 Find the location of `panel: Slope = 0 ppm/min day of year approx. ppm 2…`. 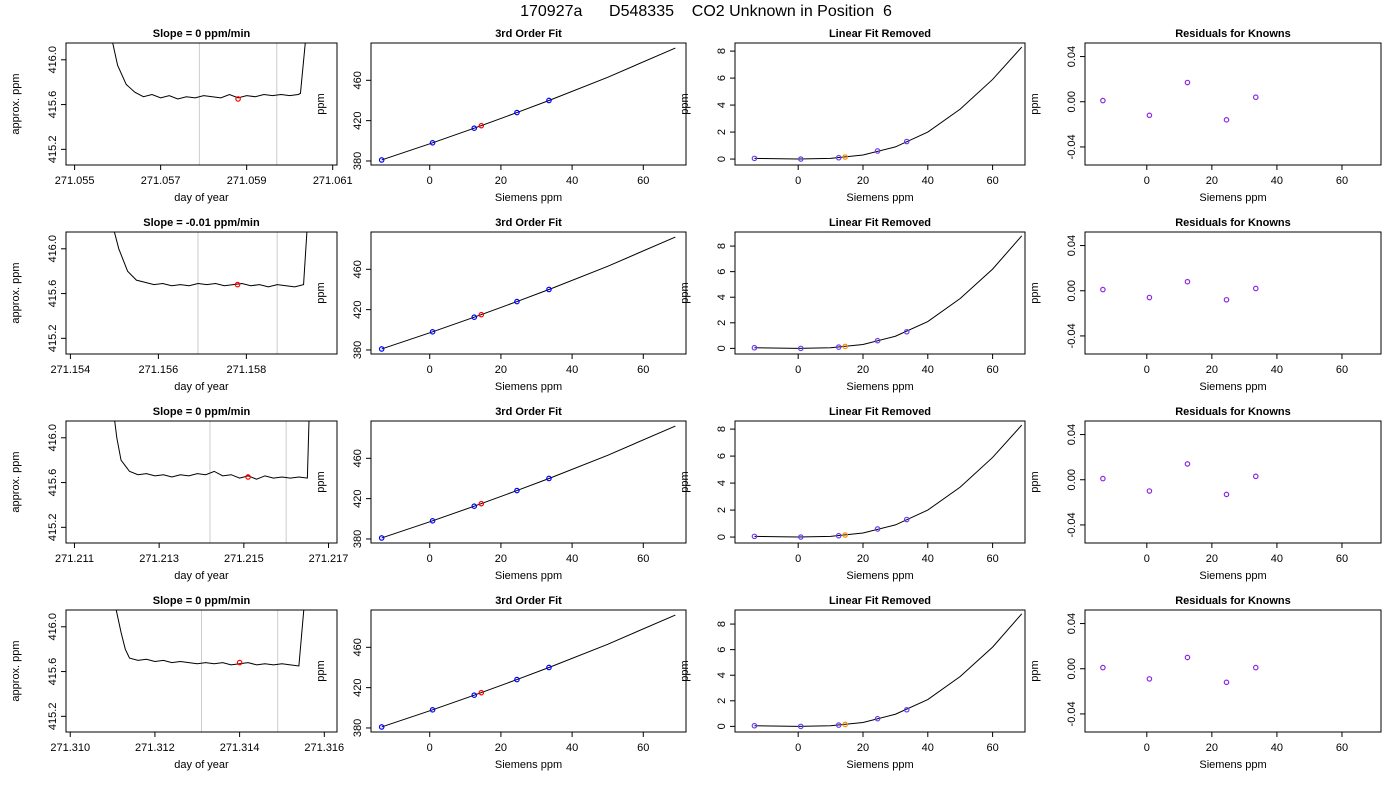

panel: Slope = 0 ppm/min day of year approx. ppm 2… is located at coordinates (179, 494).